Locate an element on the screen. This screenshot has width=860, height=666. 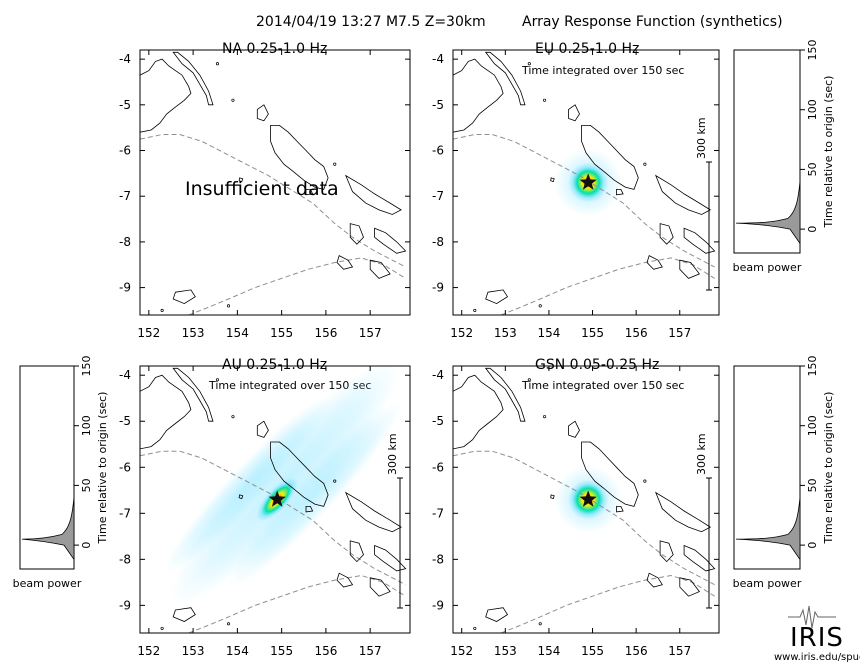
beam-y-tick-label: 150 is located at coordinates (812, 366).